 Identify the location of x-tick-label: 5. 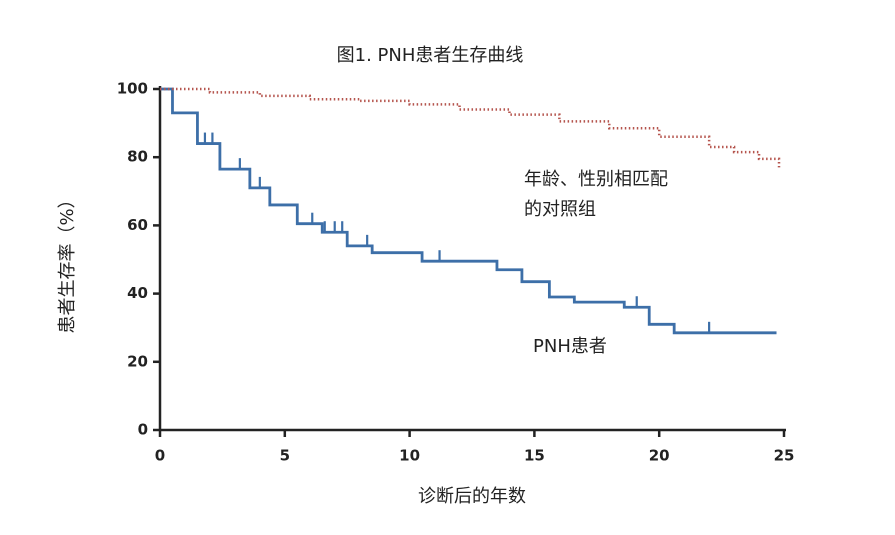
(285, 456).